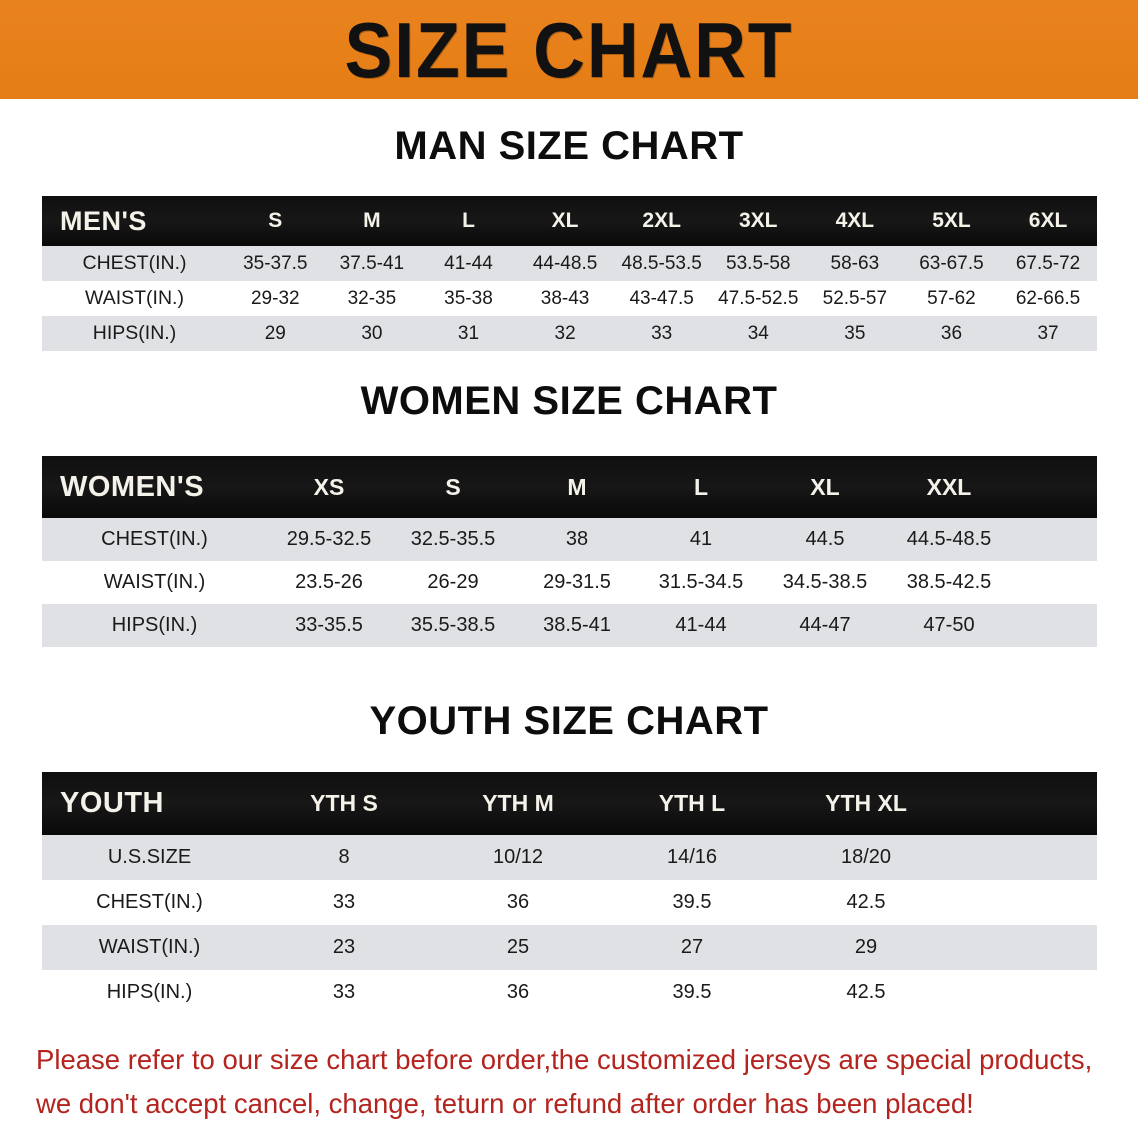 Image resolution: width=1138 pixels, height=1132 pixels. I want to click on table-cell: 35-37.5, so click(275, 263).